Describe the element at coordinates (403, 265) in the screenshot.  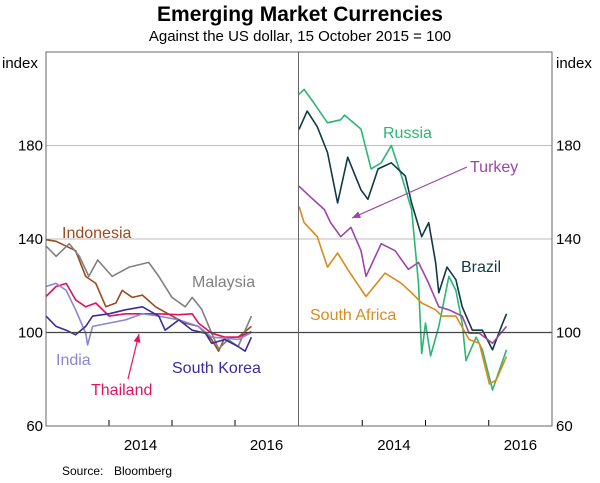
I see `series-line-turkey` at that location.